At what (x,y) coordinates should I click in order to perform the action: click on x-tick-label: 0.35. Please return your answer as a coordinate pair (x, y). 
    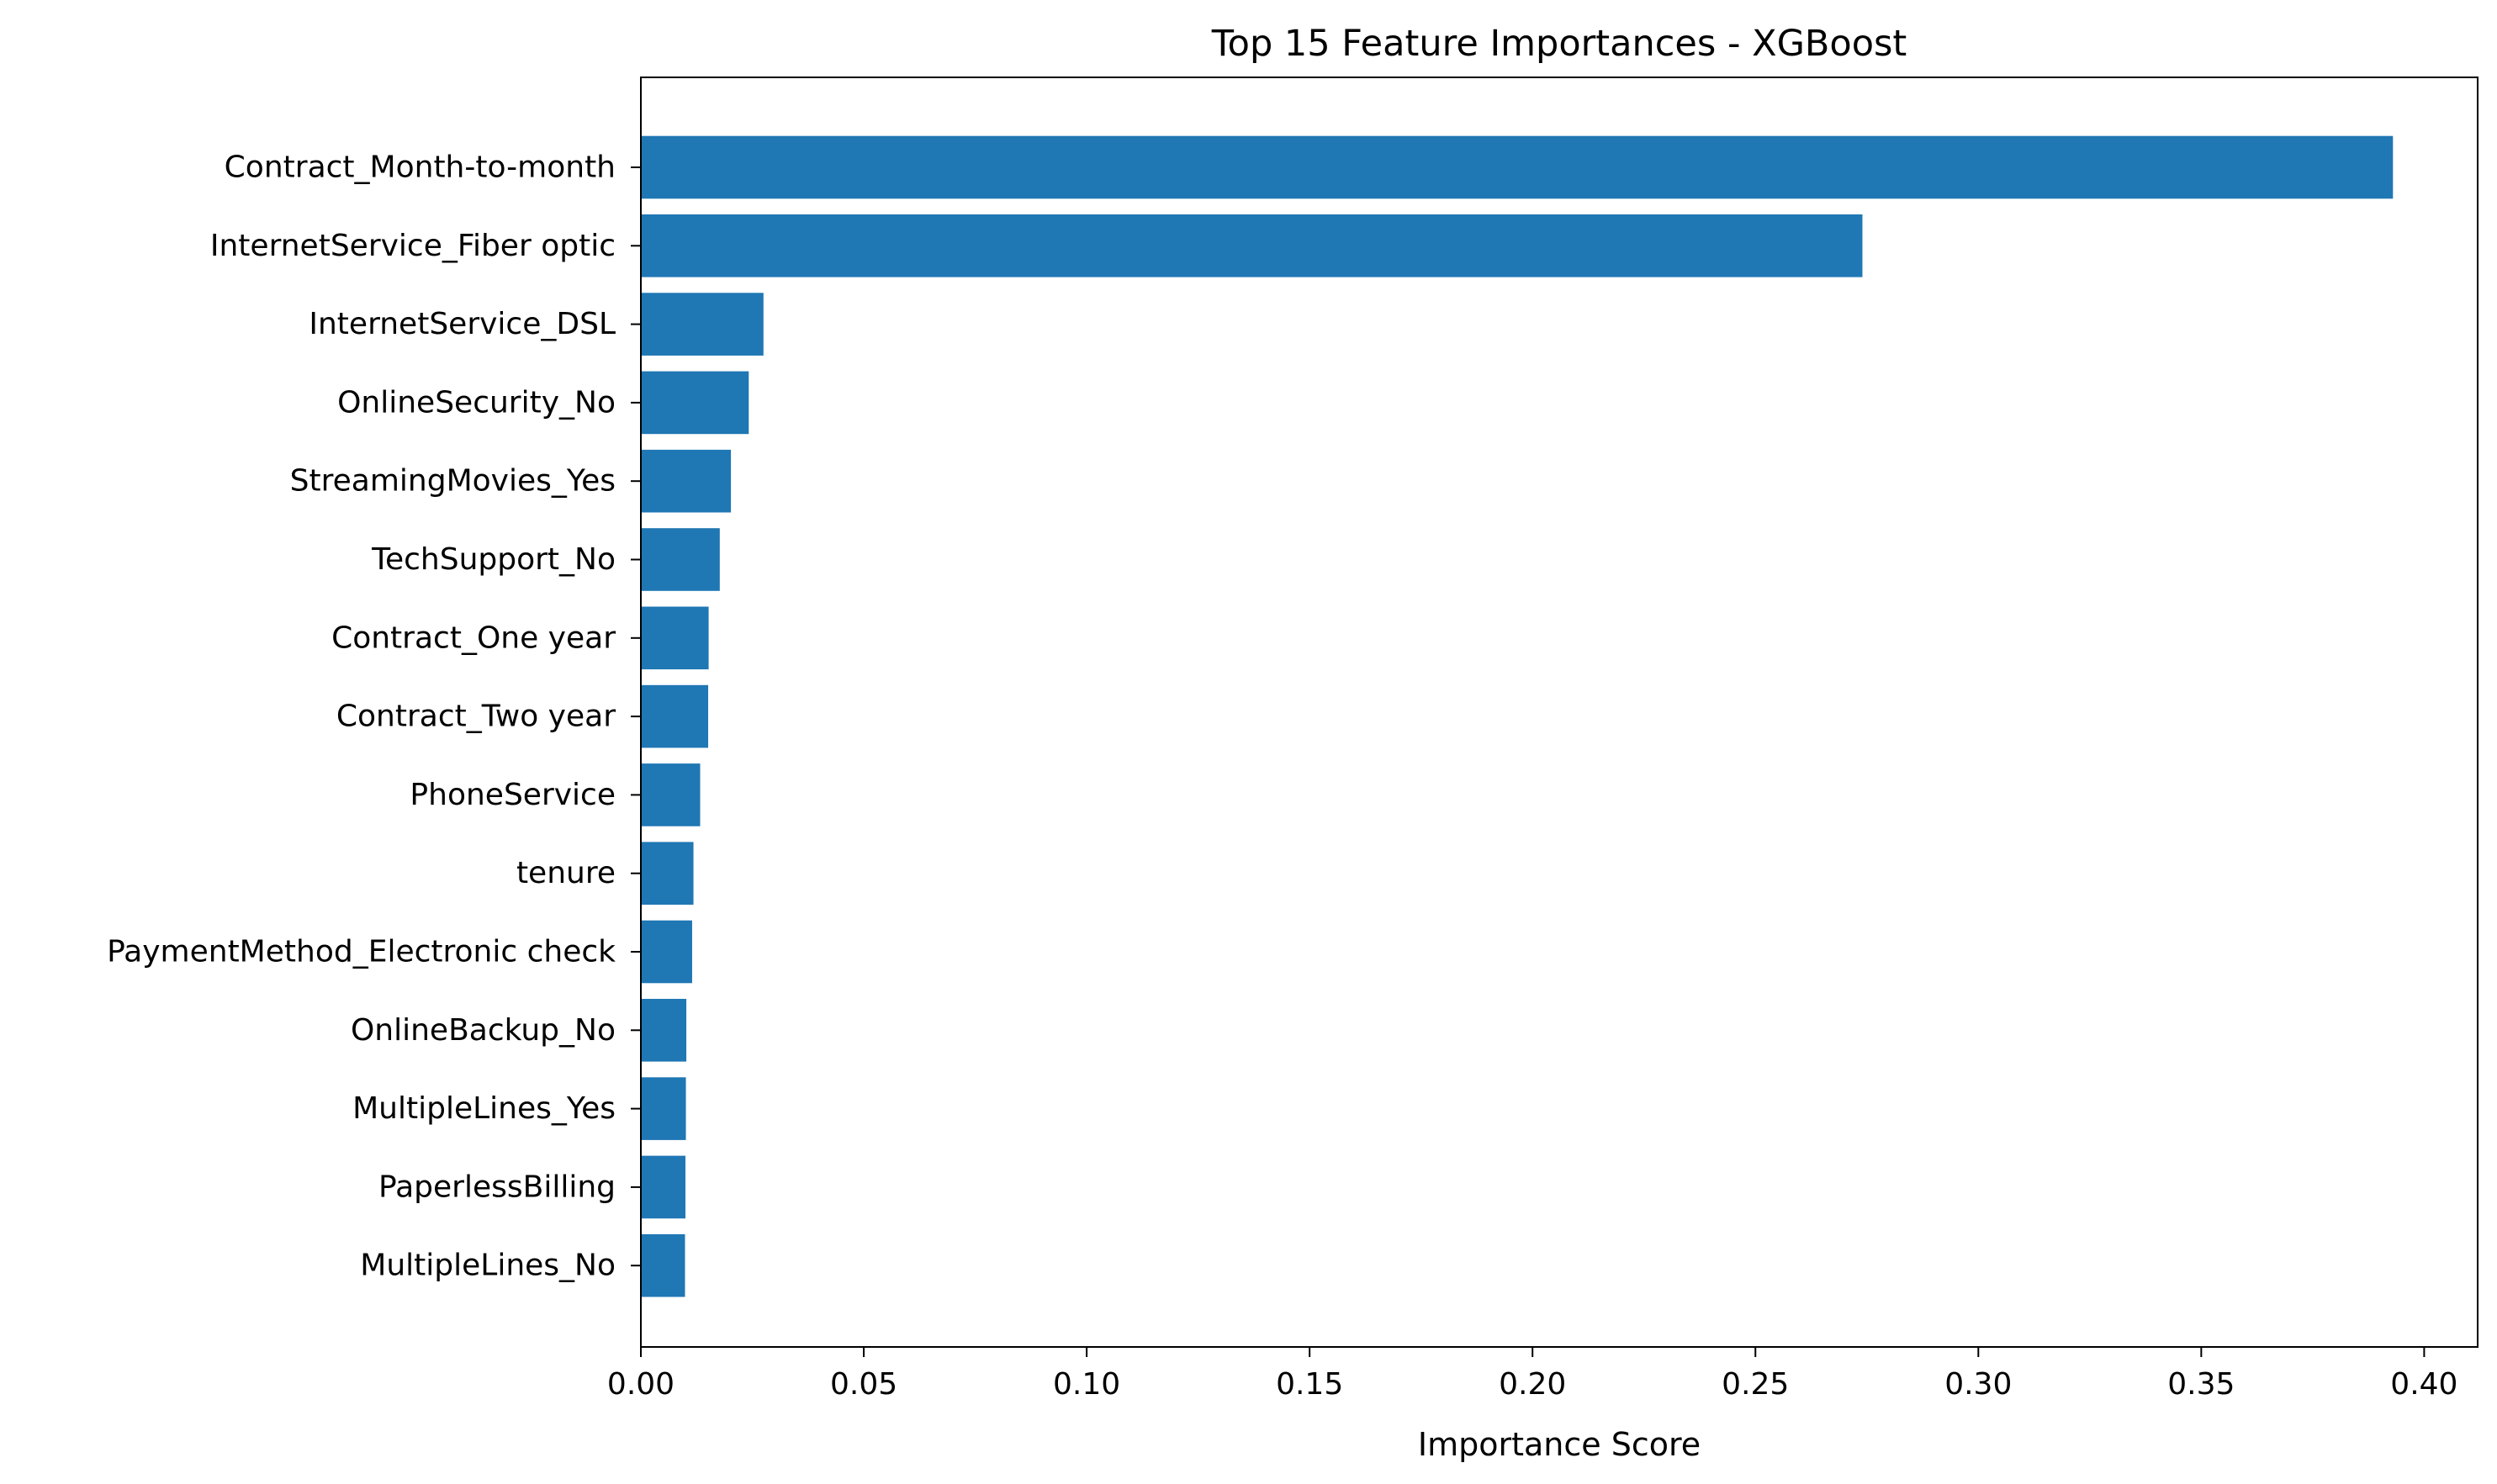
    Looking at the image, I should click on (2201, 1384).